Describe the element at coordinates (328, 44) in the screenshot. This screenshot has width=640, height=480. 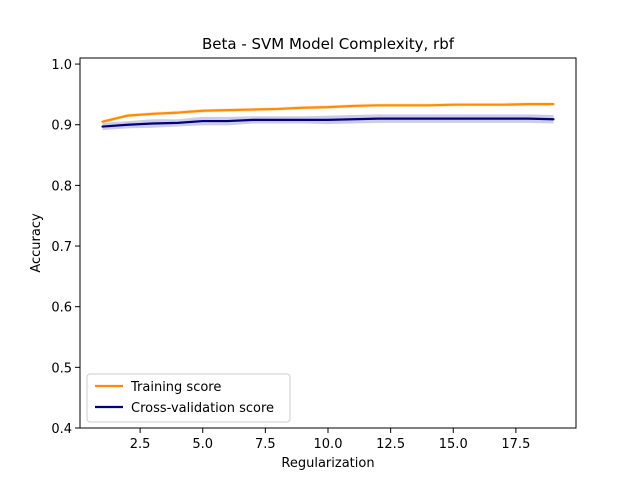
I see `chart-title: Beta - SVM Model Complexity, rbf` at that location.